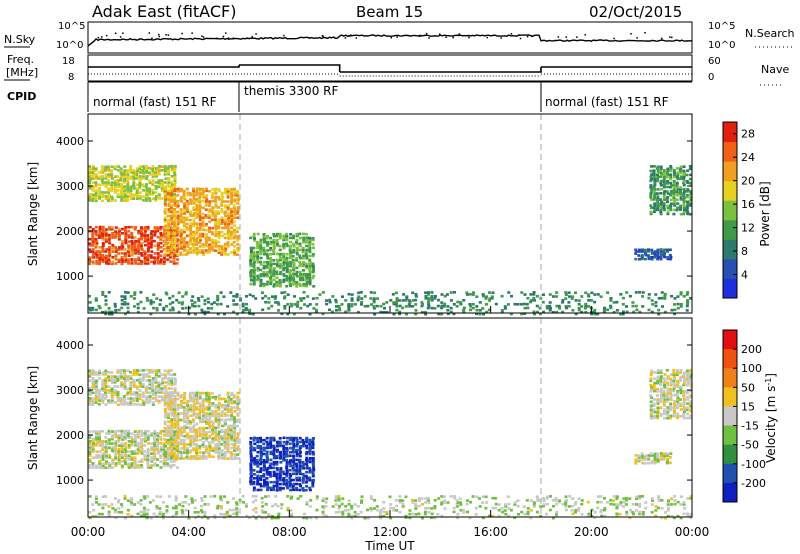 The image size is (800, 554). I want to click on nsearch-tick-low: 10^0, so click(721, 45).